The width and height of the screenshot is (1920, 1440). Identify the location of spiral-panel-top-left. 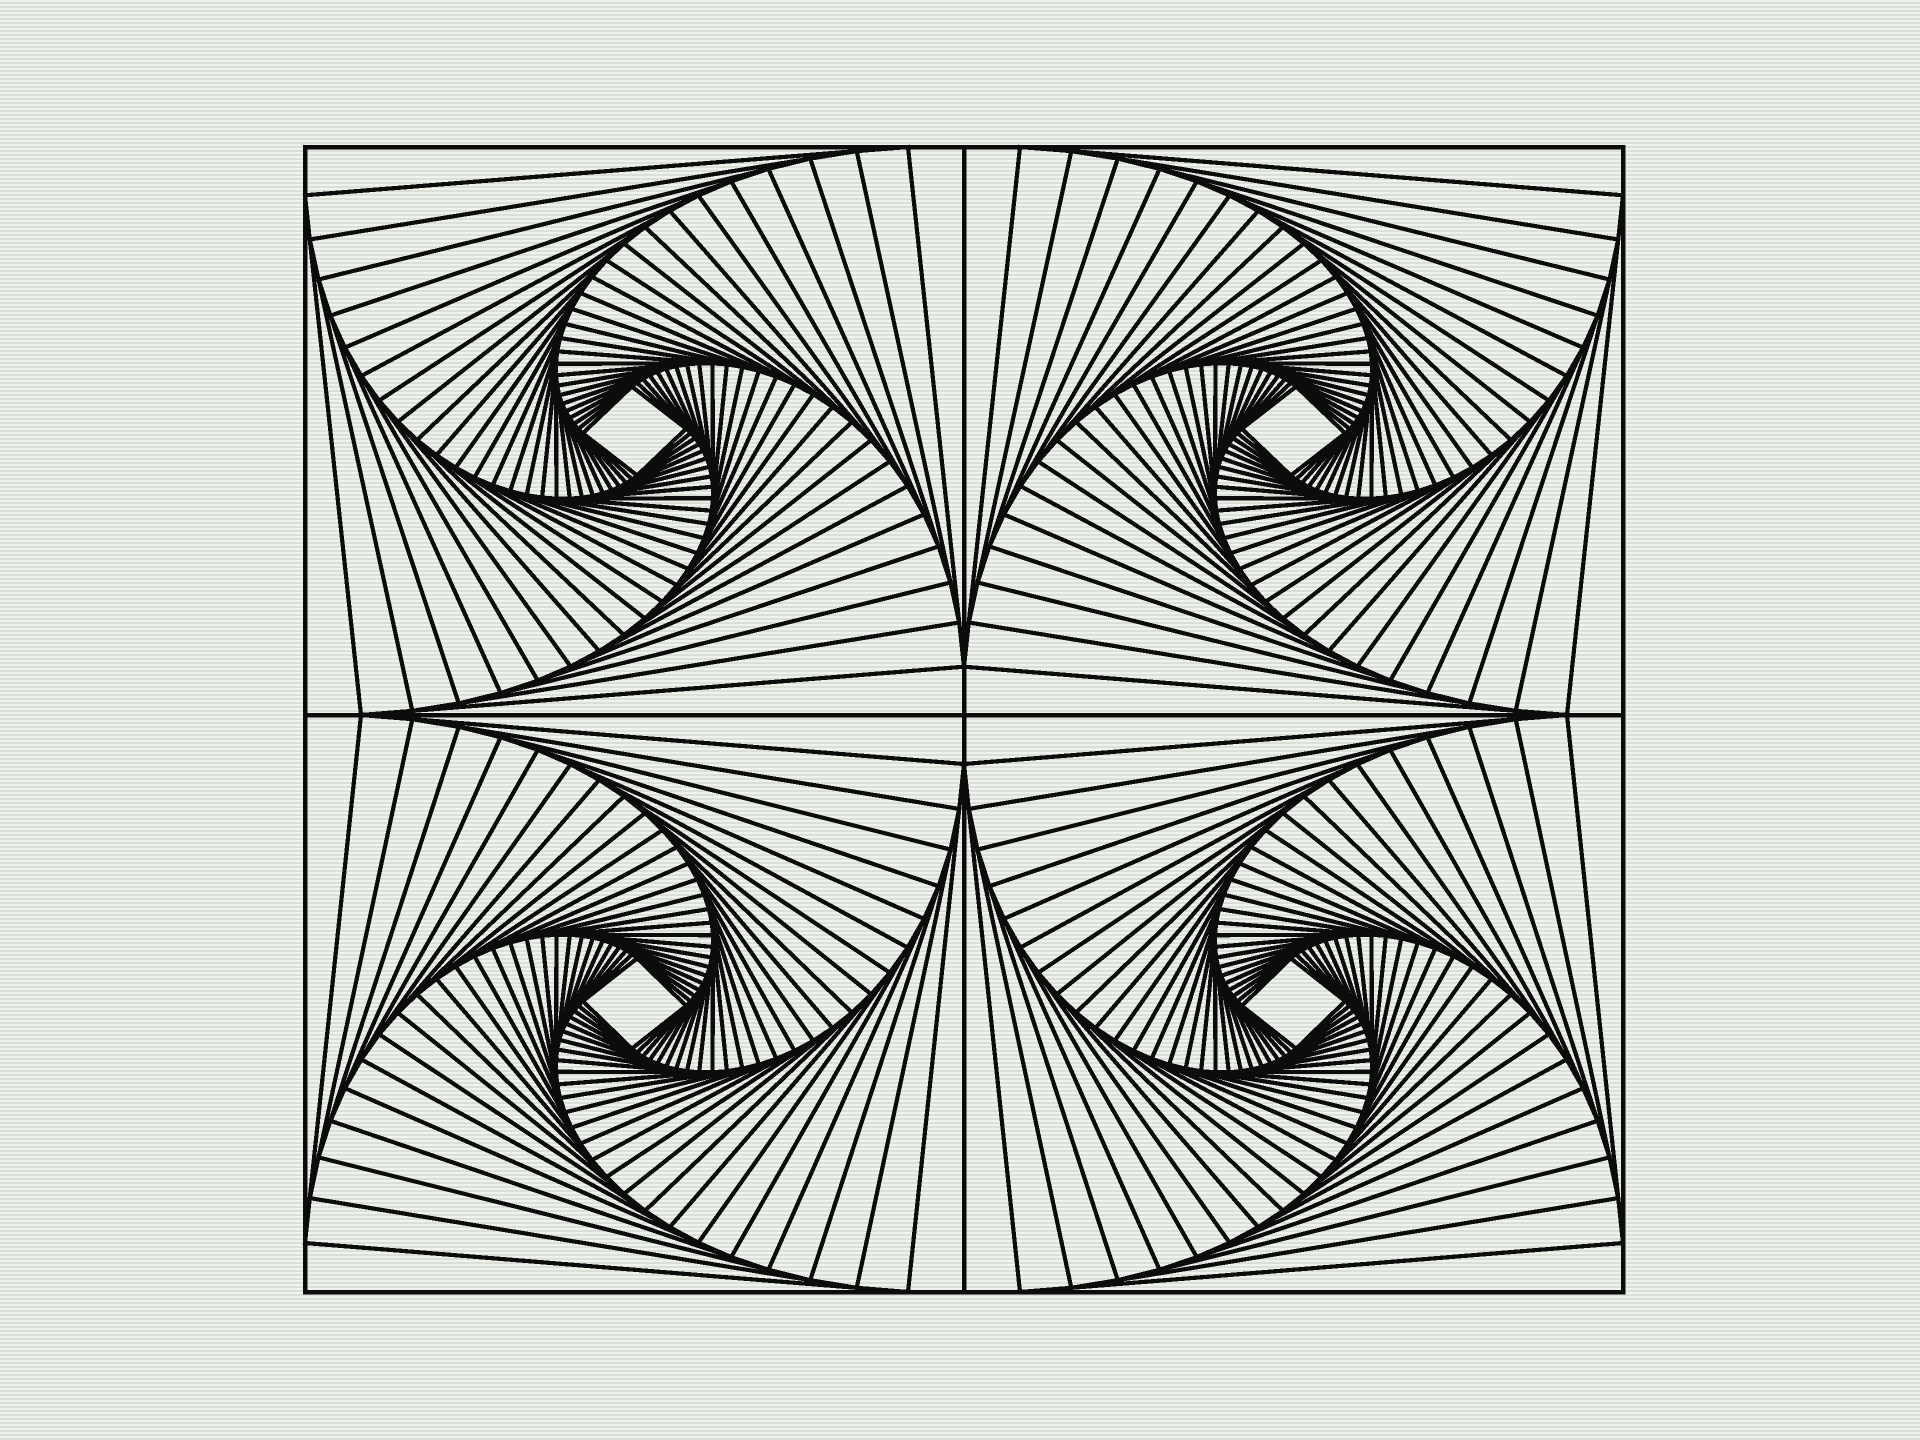
(634, 431).